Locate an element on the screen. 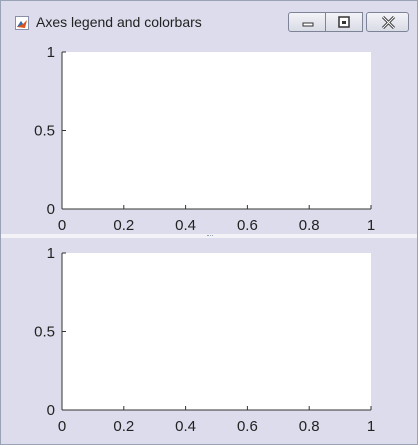 The image size is (418, 445). top-xtick-label: 0.8 is located at coordinates (309, 225).